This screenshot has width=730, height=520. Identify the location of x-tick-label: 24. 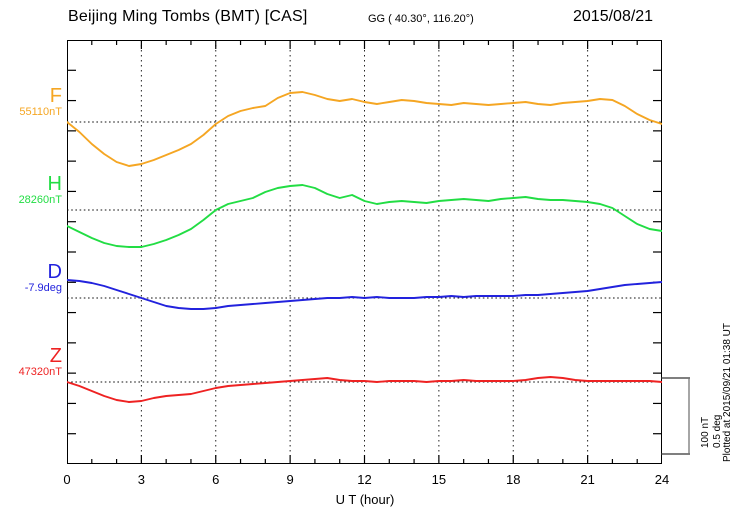
(662, 479).